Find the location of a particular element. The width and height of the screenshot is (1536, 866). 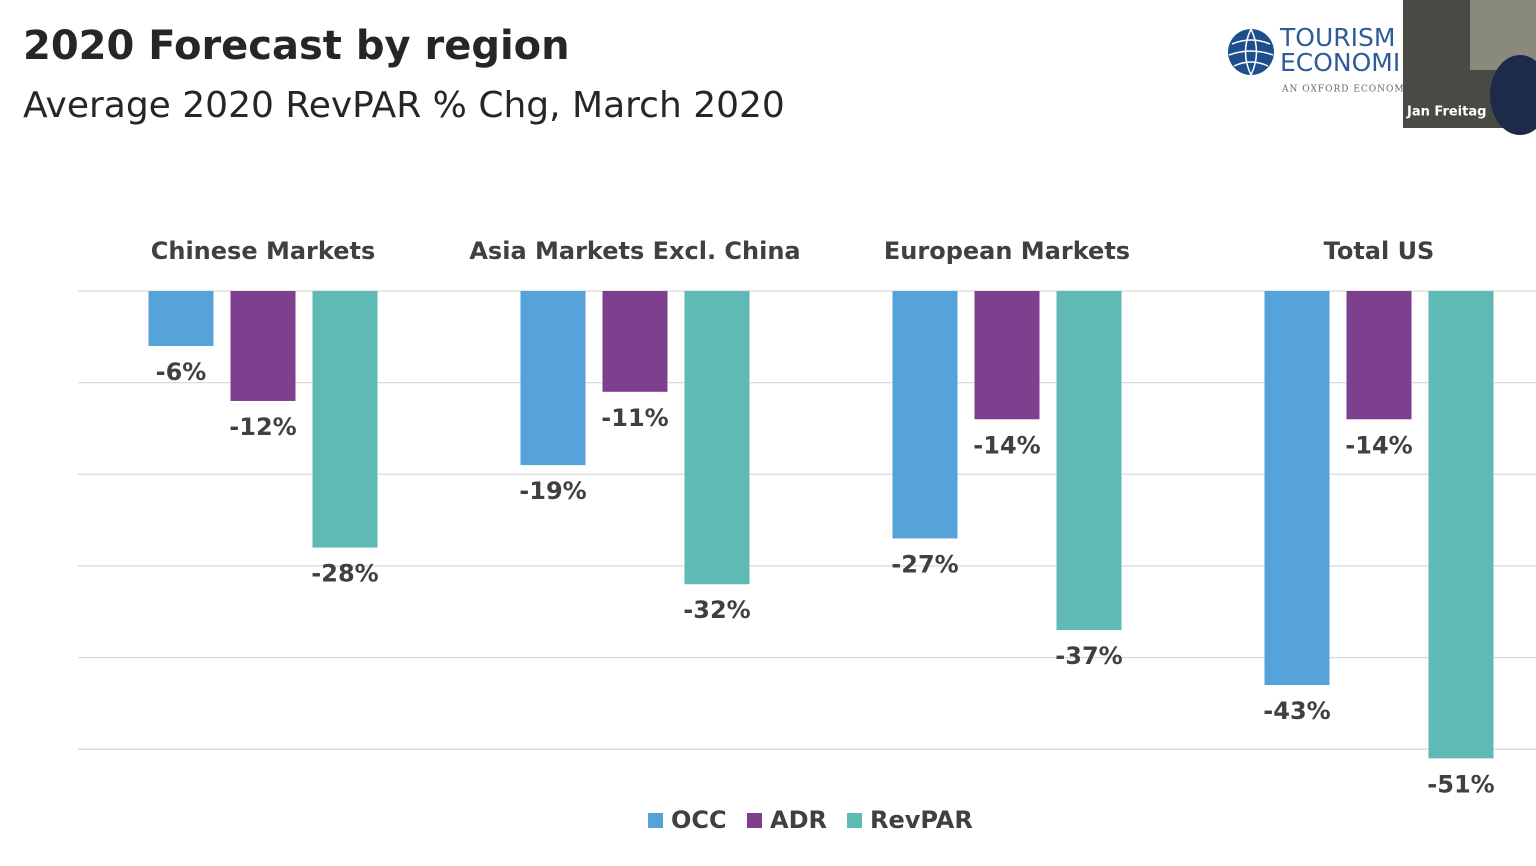

logo-text: ECONOMI is located at coordinates (1340, 62).